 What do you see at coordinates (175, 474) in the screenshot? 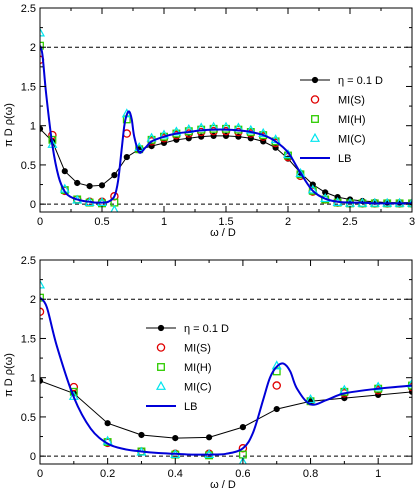
I see `x-tick-label: 0.4` at bounding box center [175, 474].